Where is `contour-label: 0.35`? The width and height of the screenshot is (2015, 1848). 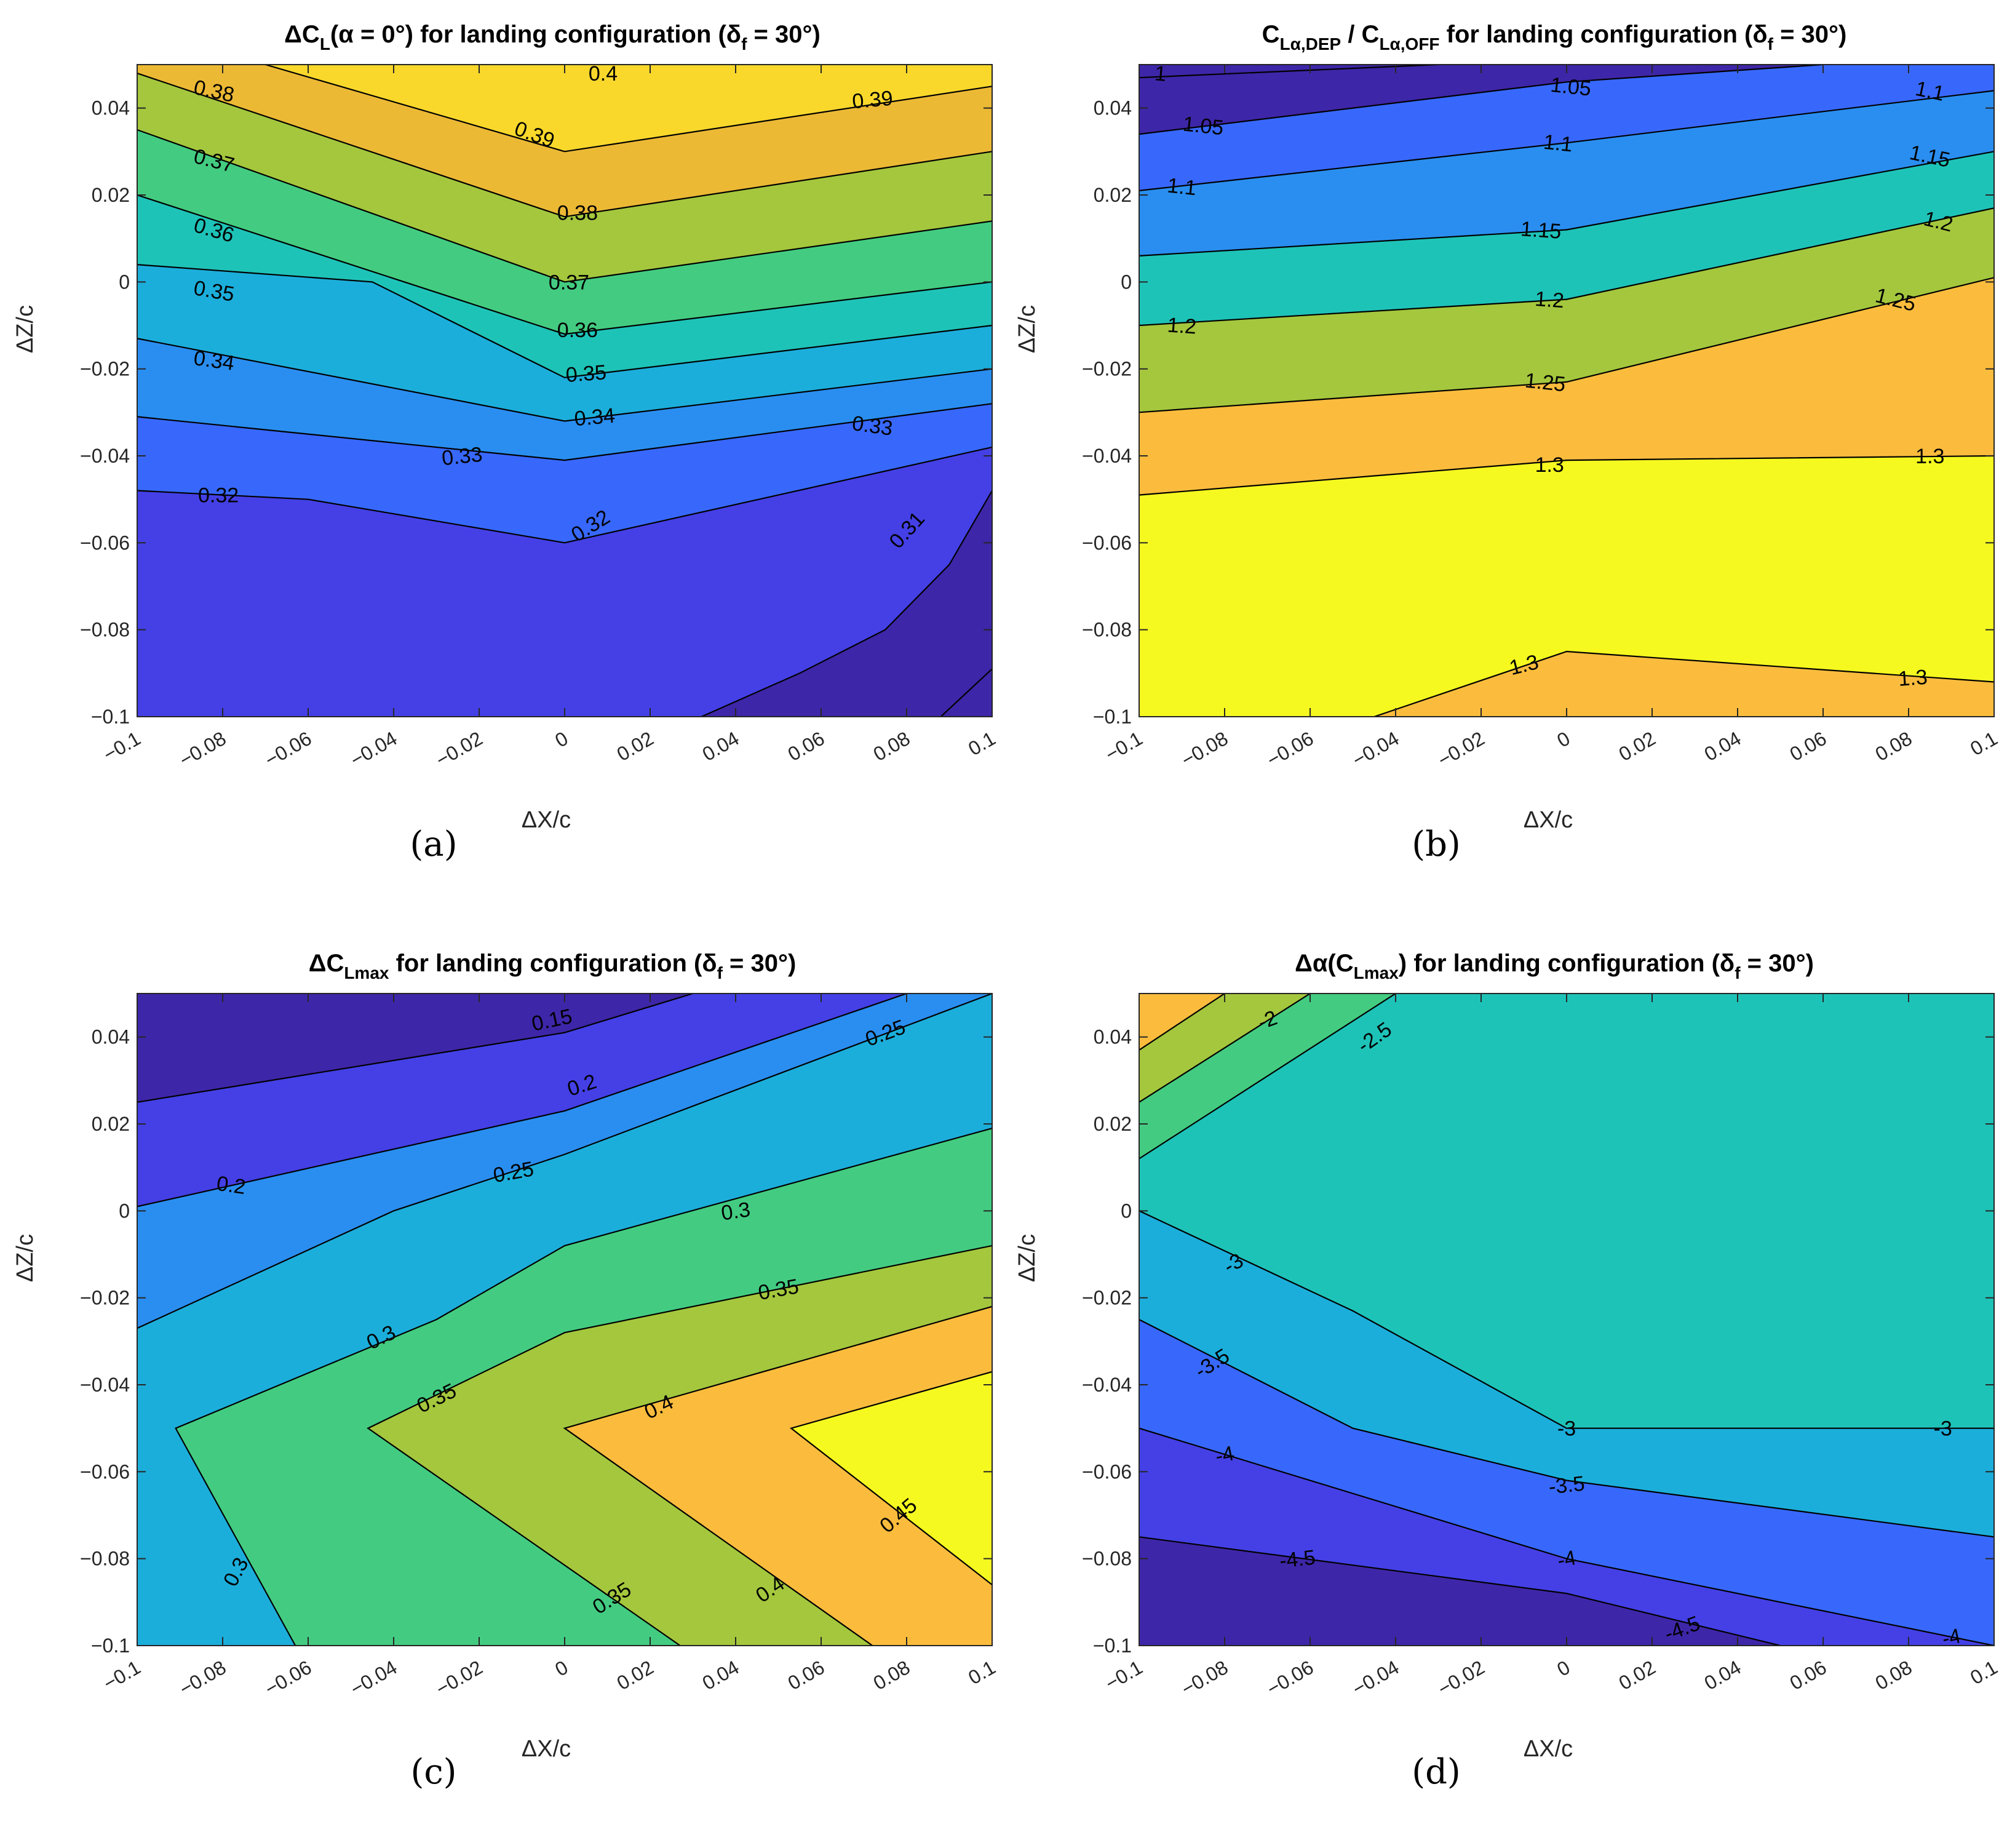
contour-label: 0.35 is located at coordinates (586, 373).